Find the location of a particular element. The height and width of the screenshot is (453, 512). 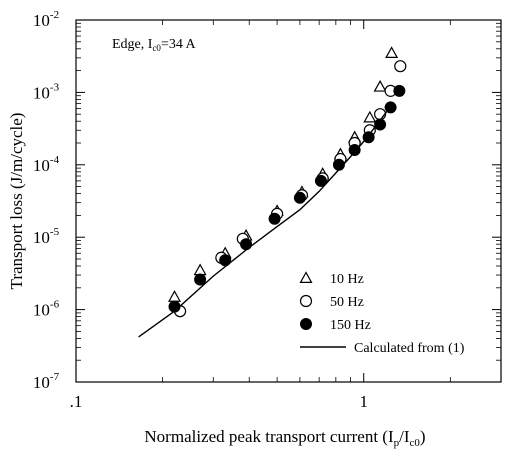

legend-label: 10 Hz is located at coordinates (347, 279).